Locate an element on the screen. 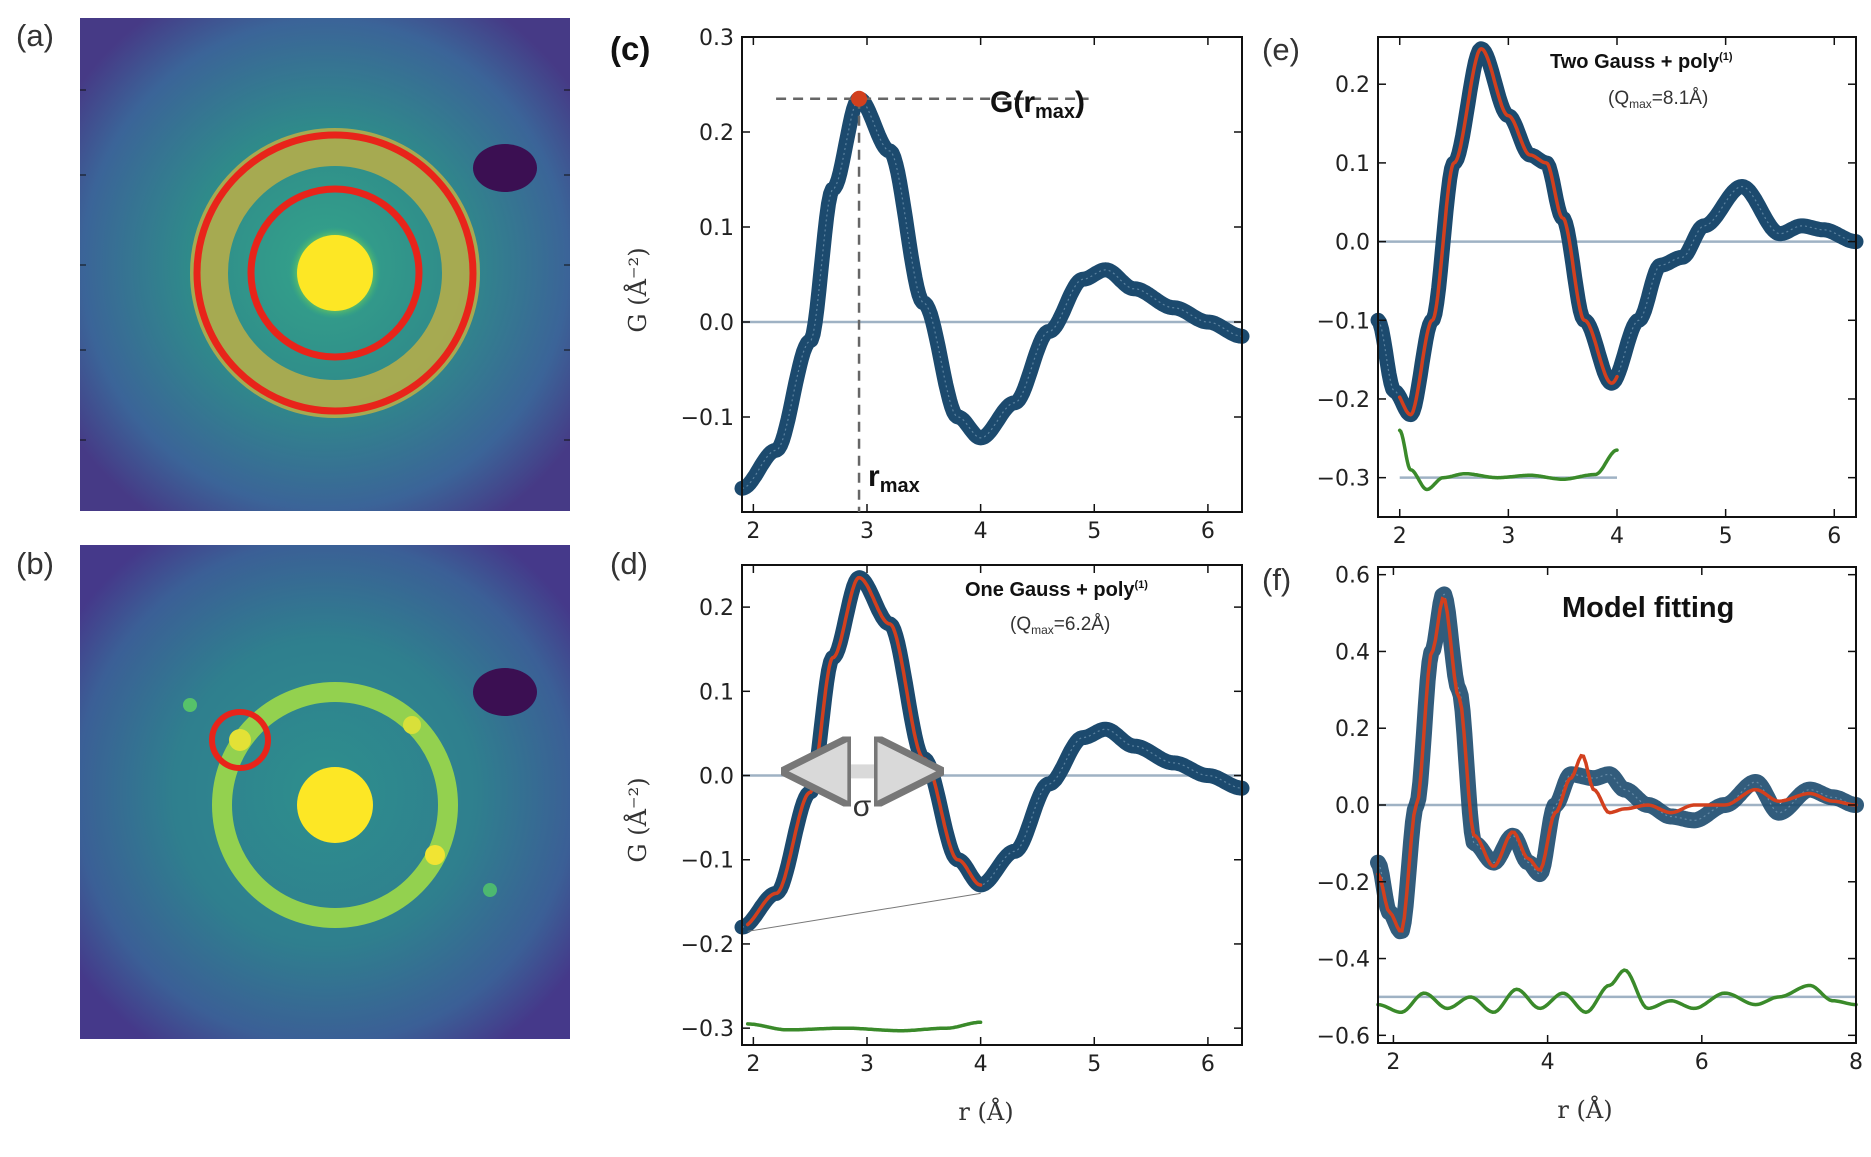 Image resolution: width=1871 pixels, height=1157 pixels. ylabel-c: G (Å⁻²) is located at coordinates (637, 289).